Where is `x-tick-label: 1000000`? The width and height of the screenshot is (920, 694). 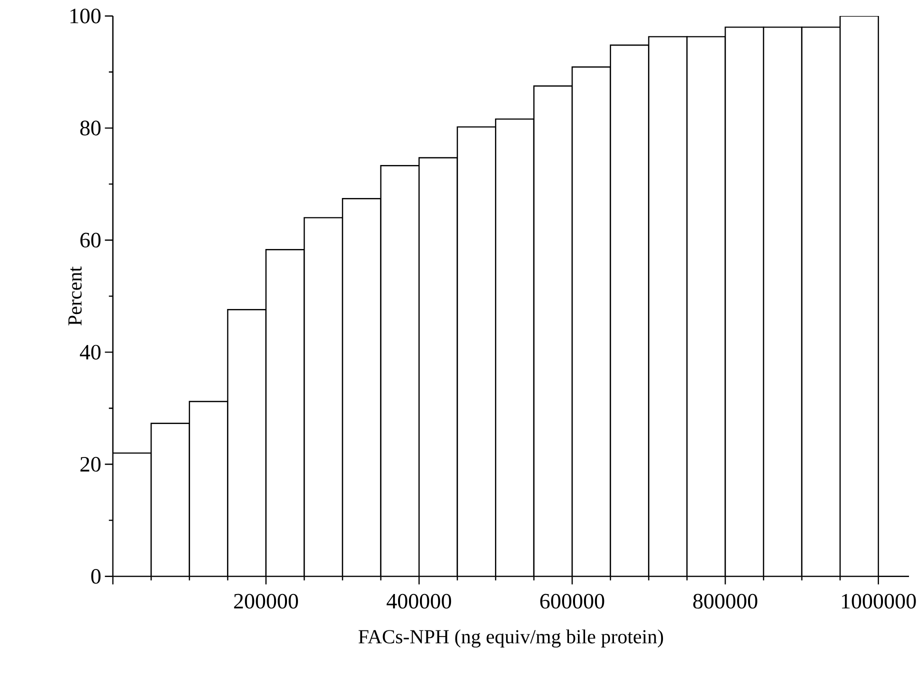
x-tick-label: 1000000 is located at coordinates (879, 601).